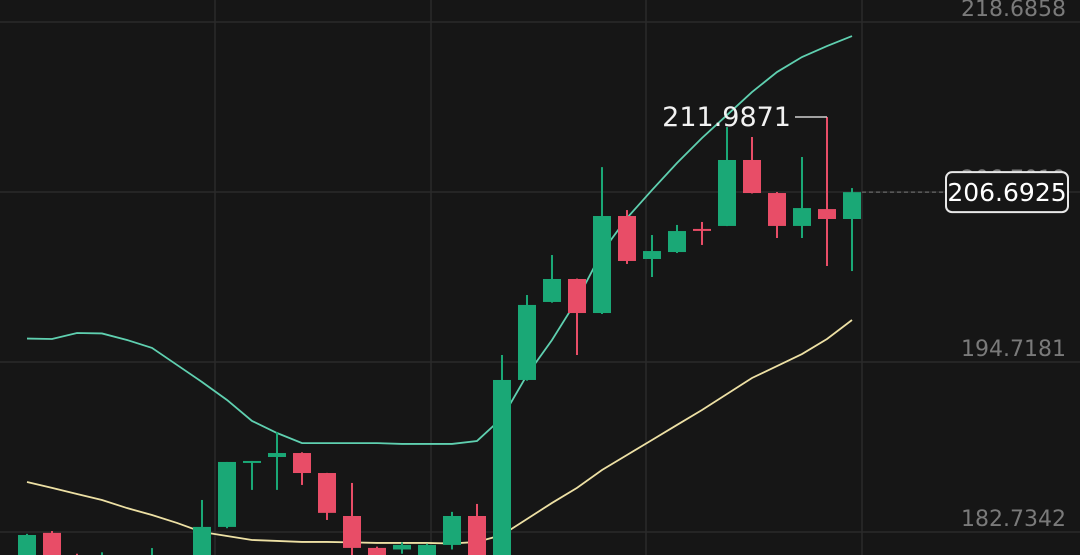 This screenshot has height=555, width=1080. I want to click on last-price-box, so click(1007, 192).